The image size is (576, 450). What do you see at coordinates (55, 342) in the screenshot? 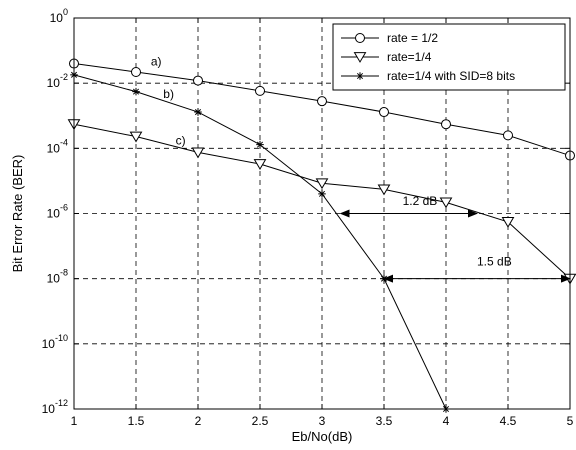
I see `y-tick-label: 10⁻¹⁰` at bounding box center [55, 342].